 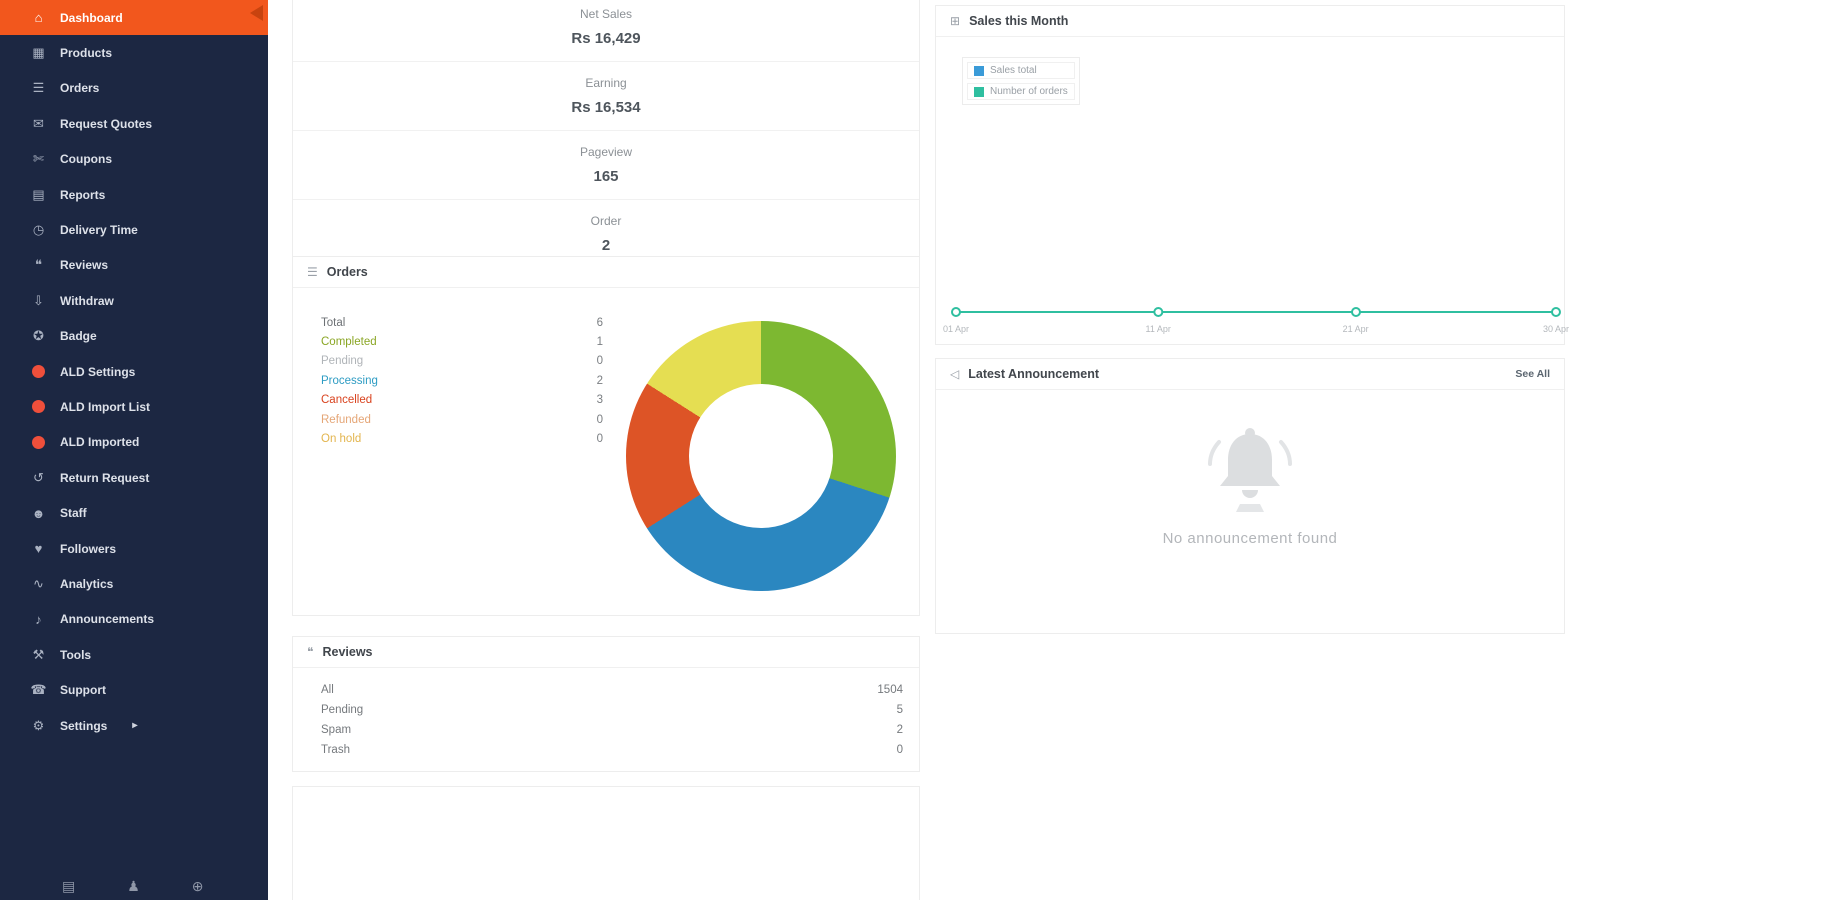 What do you see at coordinates (1356, 320) in the screenshot?
I see `line-point: 21 Apr` at bounding box center [1356, 320].